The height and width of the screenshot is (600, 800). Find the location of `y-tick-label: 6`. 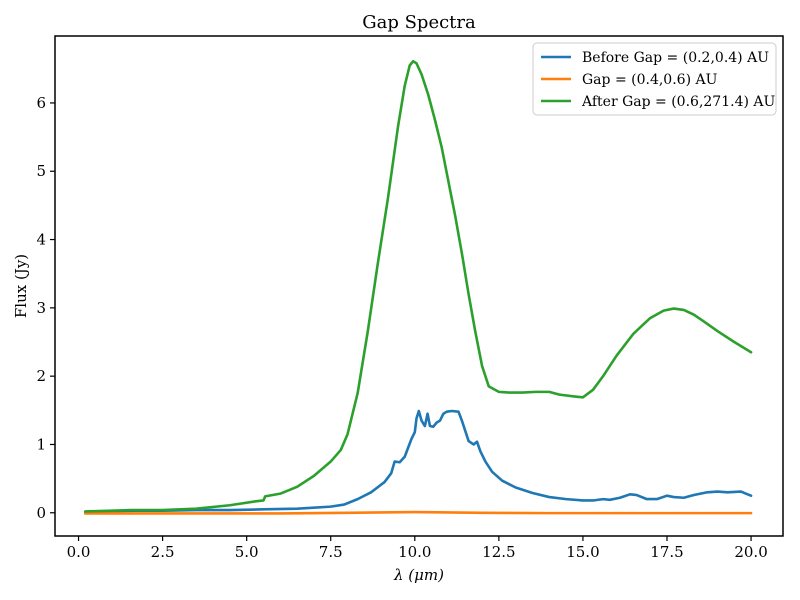

y-tick-label: 6 is located at coordinates (41, 103).